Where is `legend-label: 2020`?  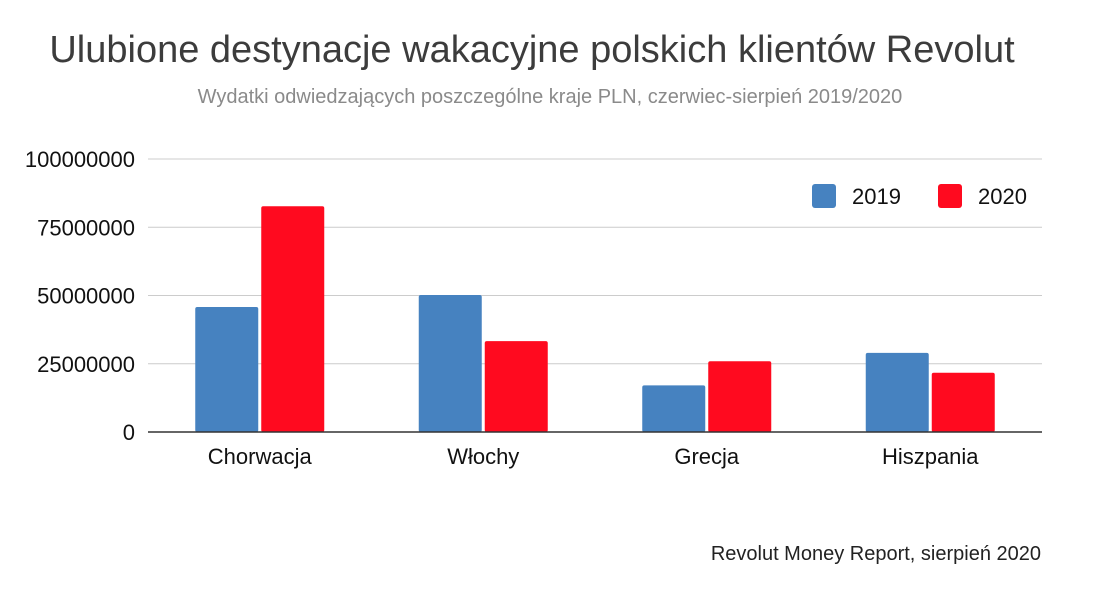 legend-label: 2020 is located at coordinates (1002, 196).